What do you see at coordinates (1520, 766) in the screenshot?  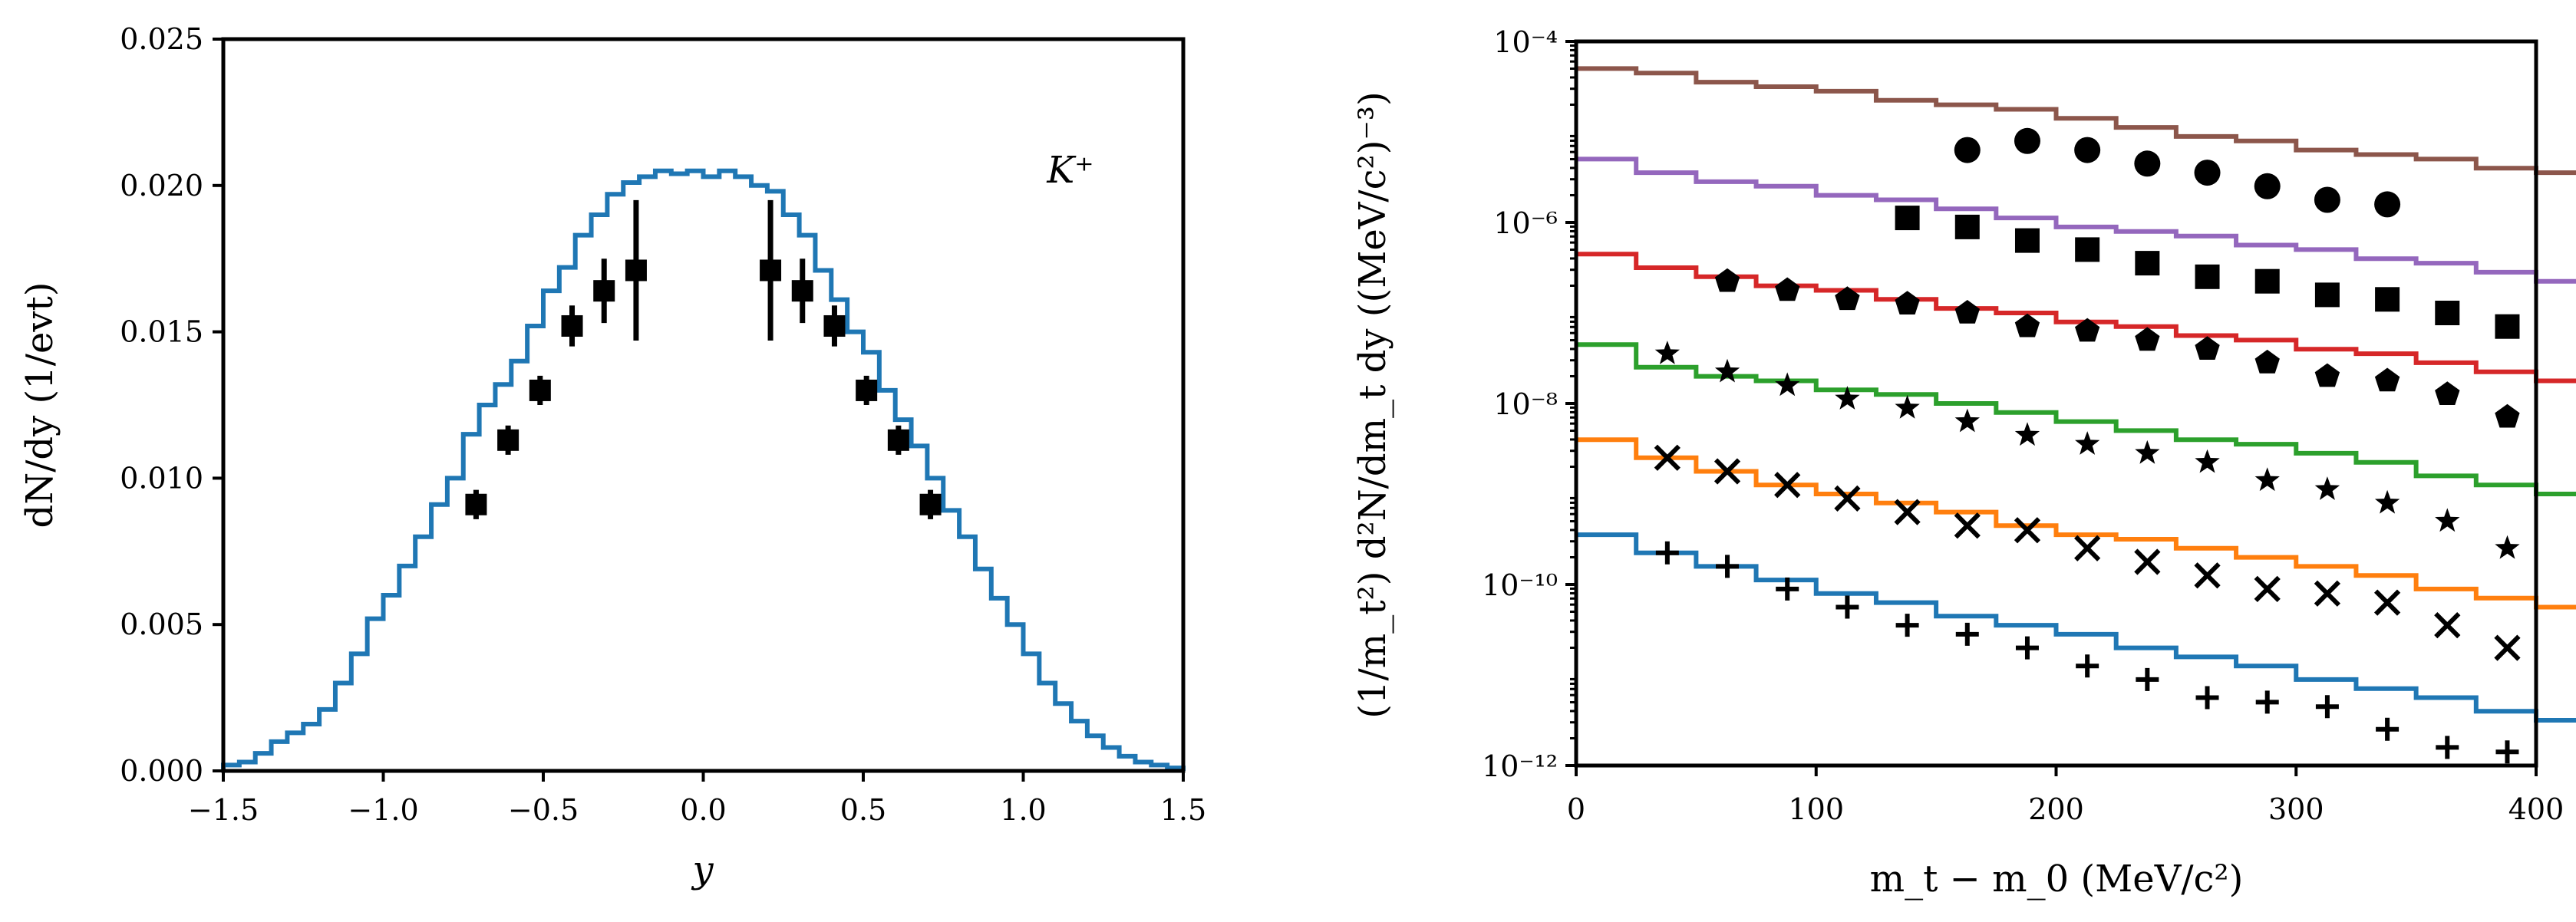 I see `y-tick-label: 10⁻¹²` at bounding box center [1520, 766].